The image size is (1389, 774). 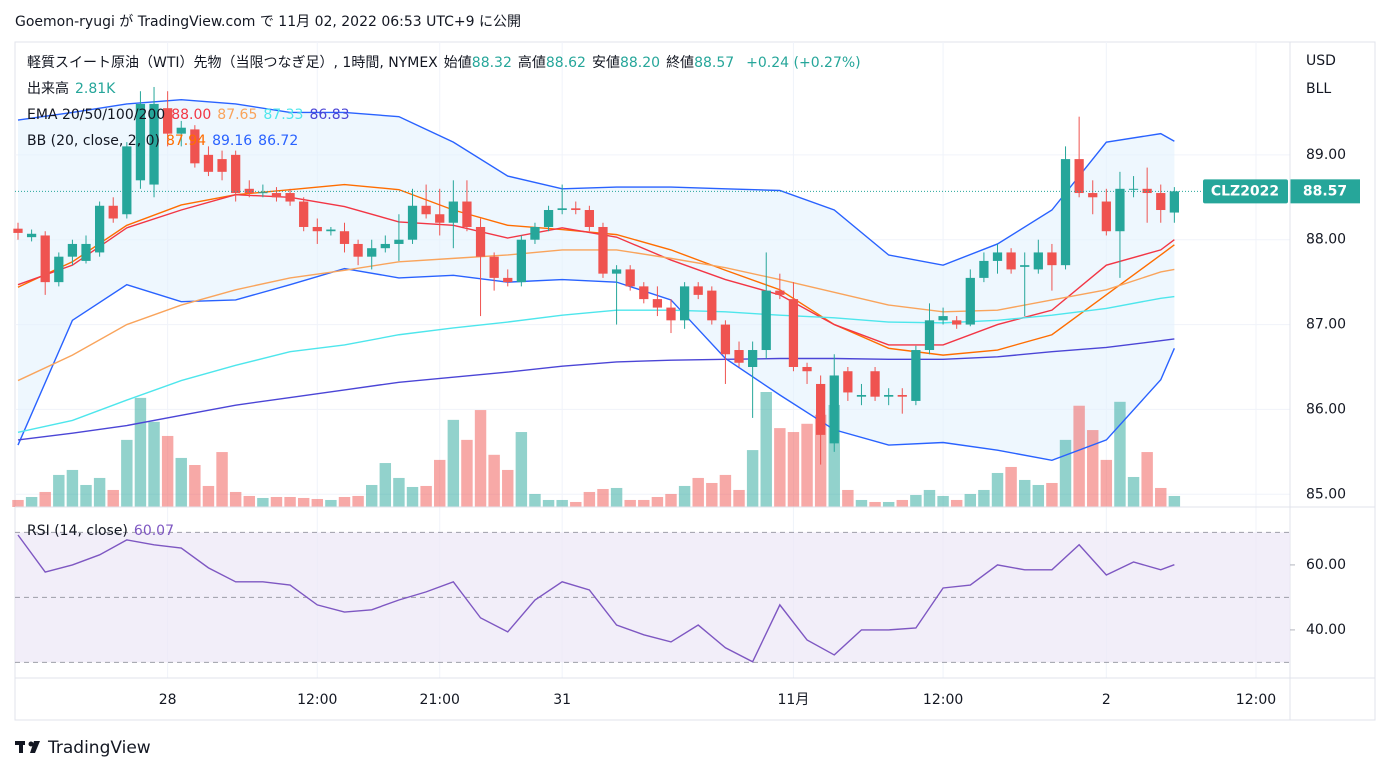 What do you see at coordinates (1326, 494) in the screenshot?
I see `y-tick-label: 85.00` at bounding box center [1326, 494].